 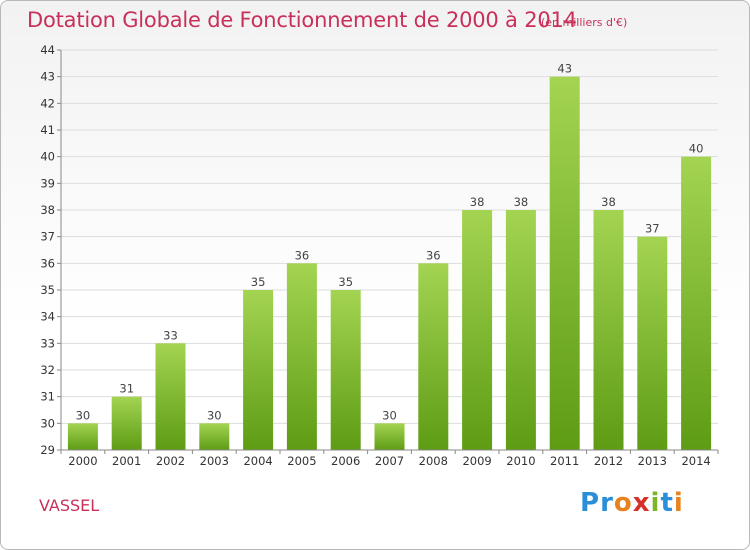 What do you see at coordinates (83, 415) in the screenshot?
I see `data-label-2000: 30` at bounding box center [83, 415].